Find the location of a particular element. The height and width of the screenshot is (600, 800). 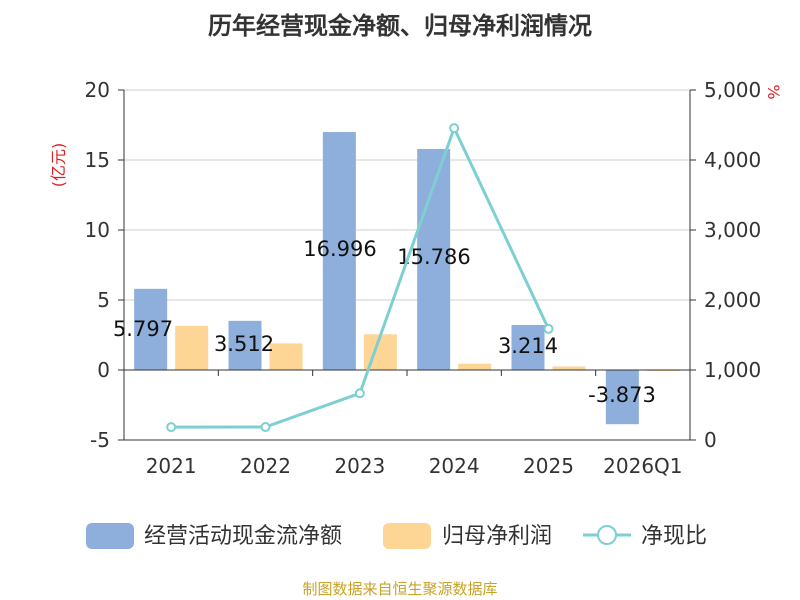

legend-marker-net-cash-ratio is located at coordinates (607, 535).